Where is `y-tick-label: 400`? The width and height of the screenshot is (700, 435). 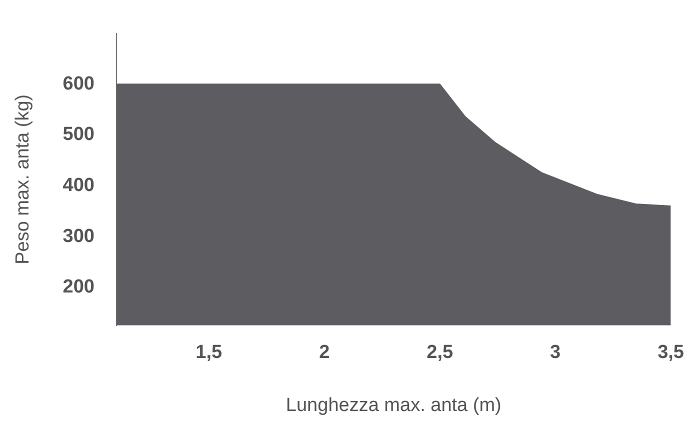 y-tick-label: 400 is located at coordinates (78, 185).